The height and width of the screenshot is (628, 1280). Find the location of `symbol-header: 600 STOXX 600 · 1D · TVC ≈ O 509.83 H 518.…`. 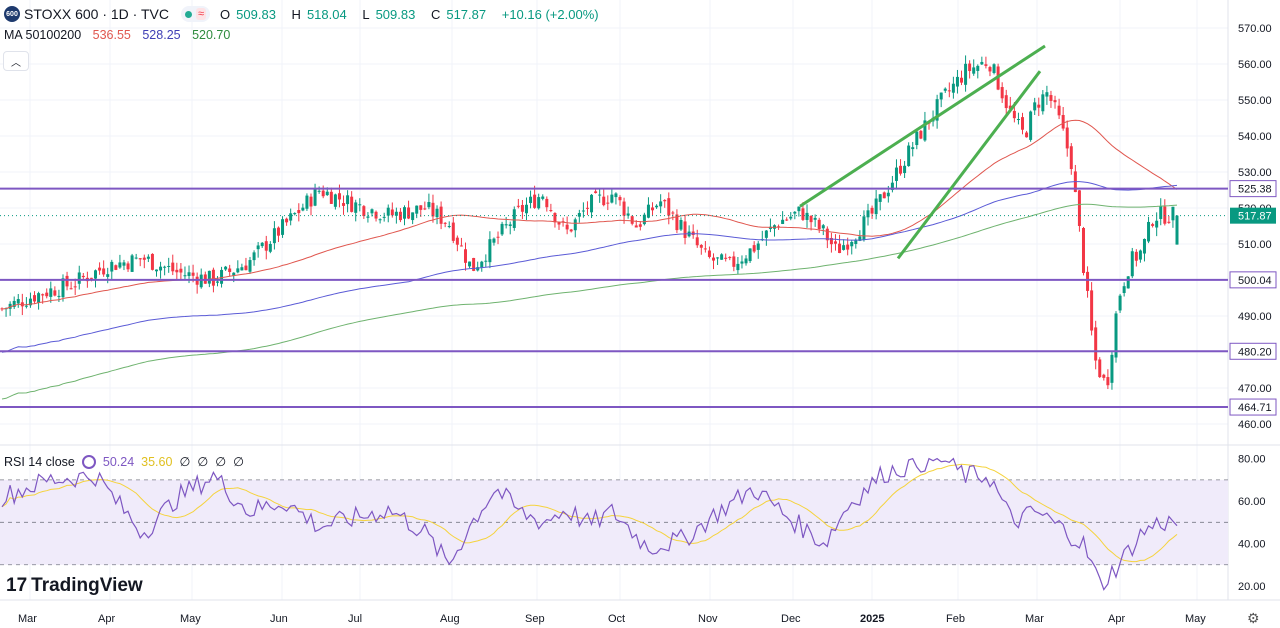

symbol-header: 600 STOXX 600 · 1D · TVC ≈ O 509.83 H 518.… is located at coordinates (304, 14).